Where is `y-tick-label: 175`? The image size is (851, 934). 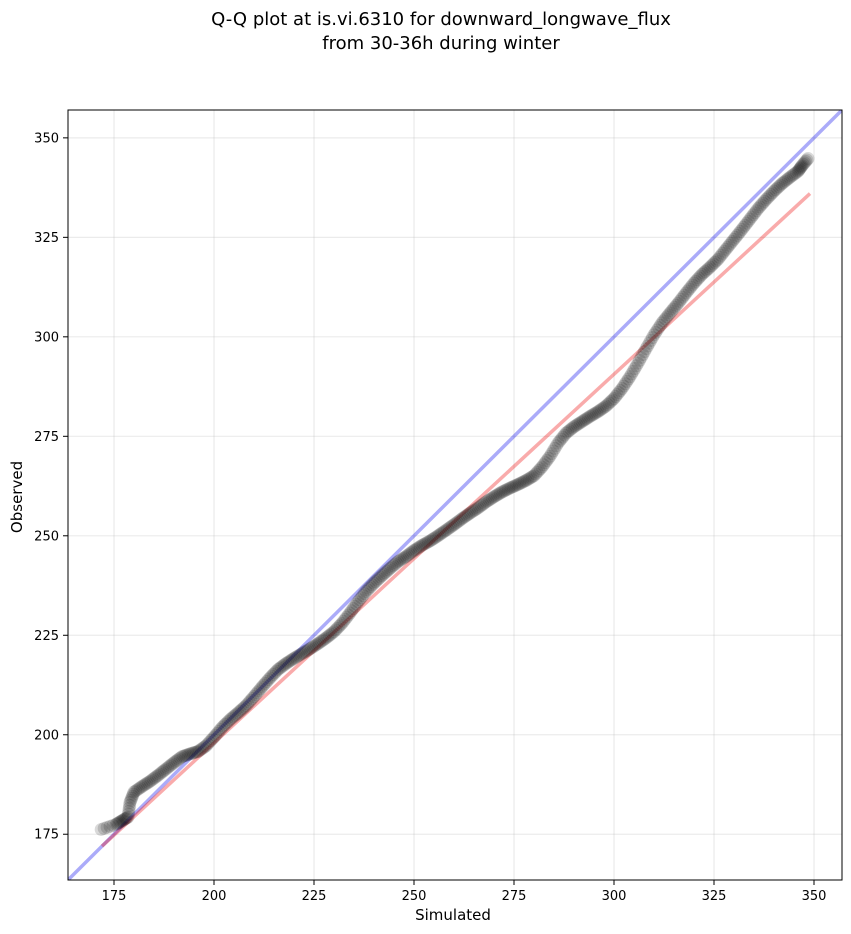
y-tick-label: 175 is located at coordinates (46, 835).